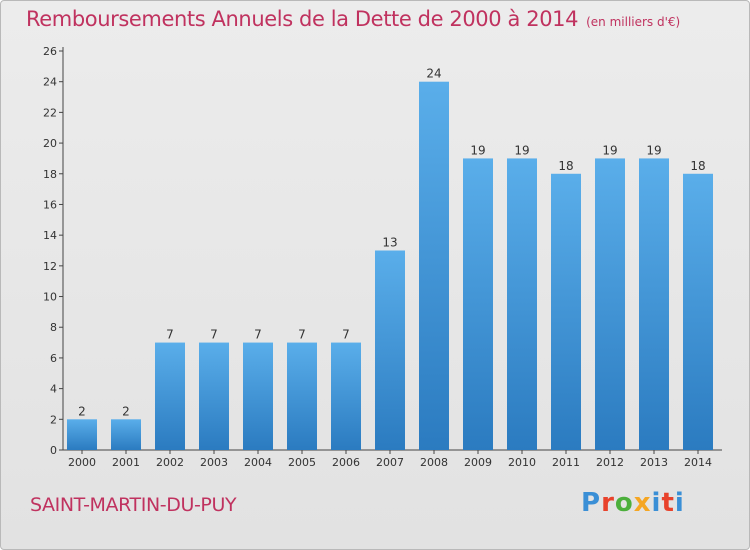  I want to click on data-label-2005: 7, so click(302, 335).